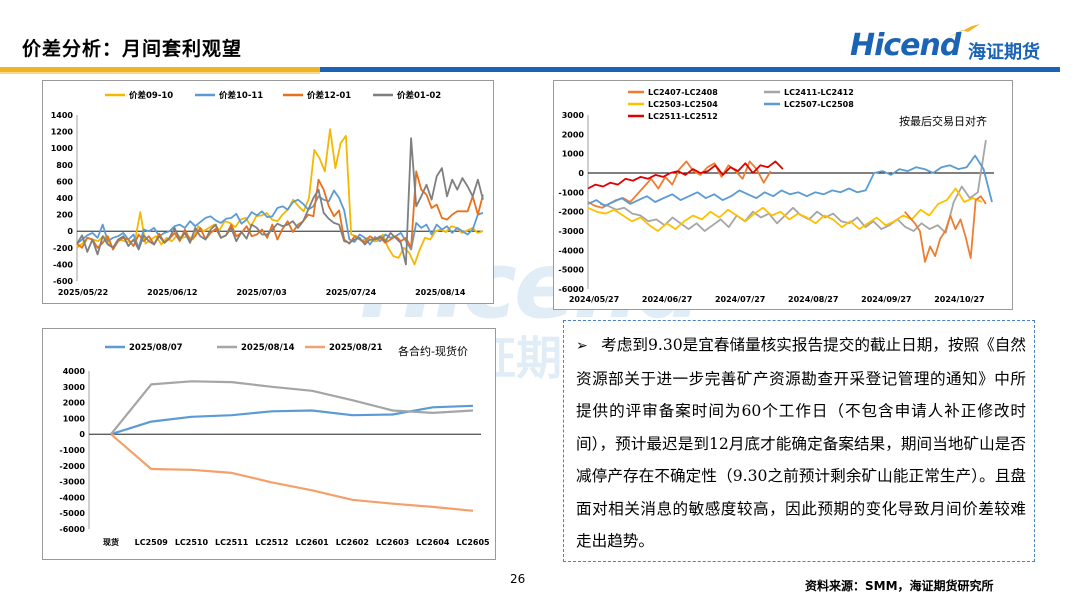  What do you see at coordinates (271, 542) in the screenshot?
I see `x-tick-label: LC2512` at bounding box center [271, 542].